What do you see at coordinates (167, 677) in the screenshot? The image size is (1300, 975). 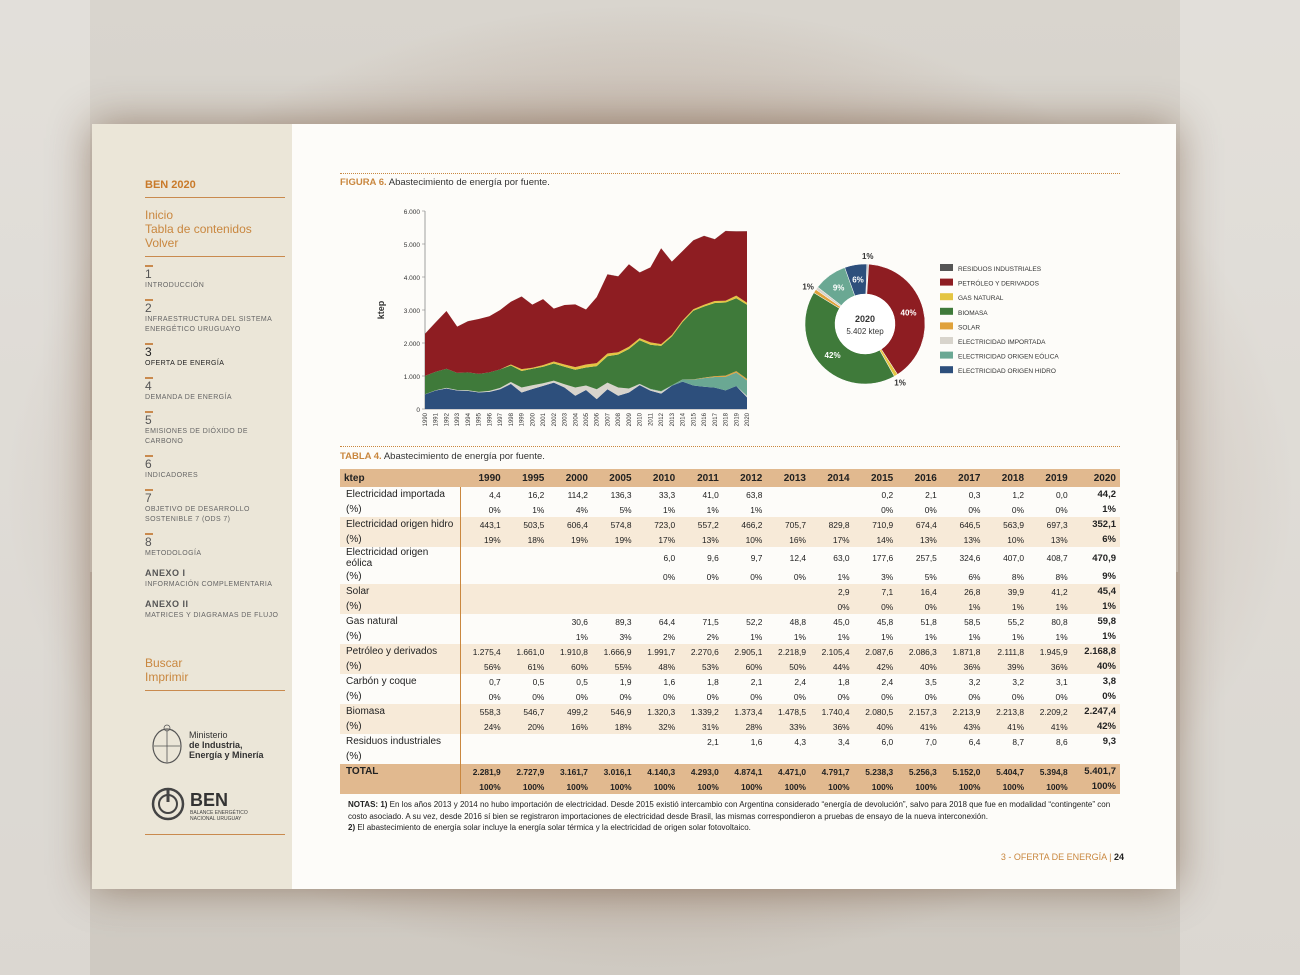 I see `link-imprimir: Imprimir` at bounding box center [167, 677].